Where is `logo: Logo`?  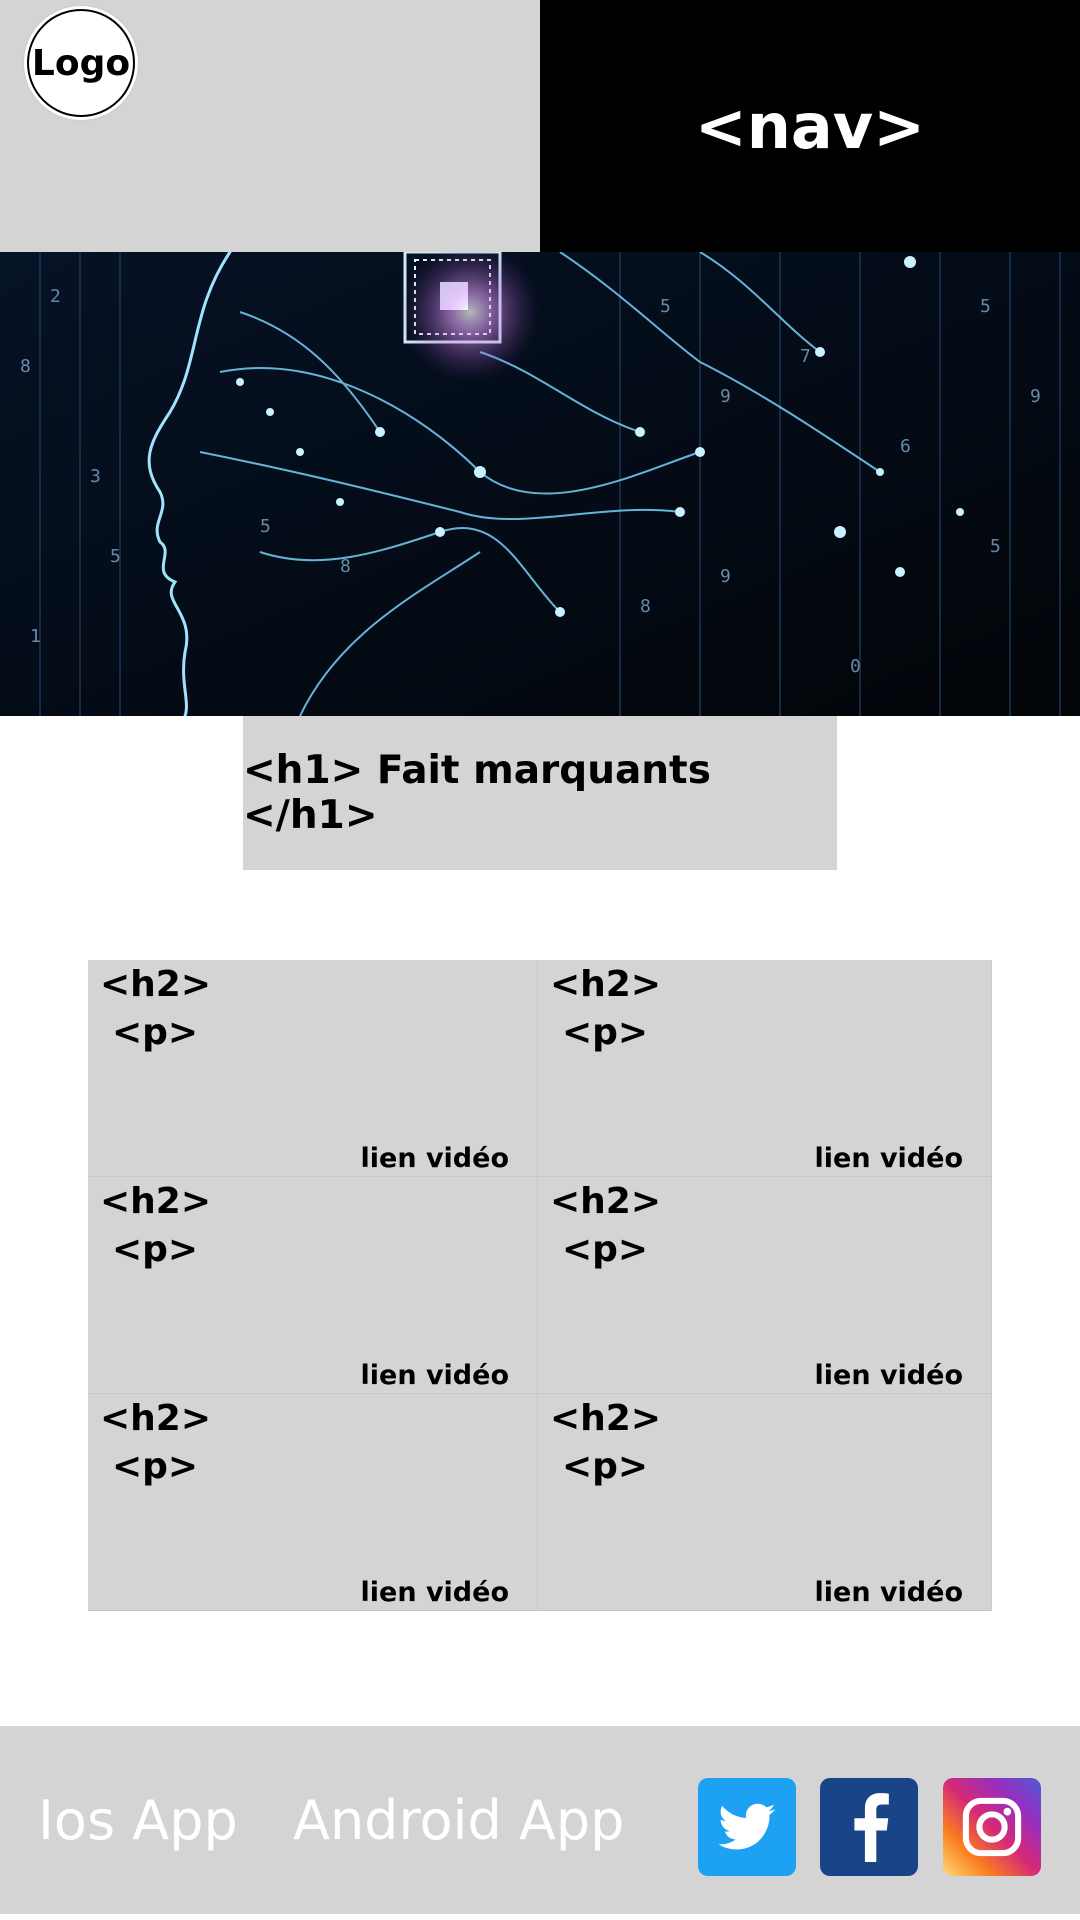 logo: Logo is located at coordinates (81, 63).